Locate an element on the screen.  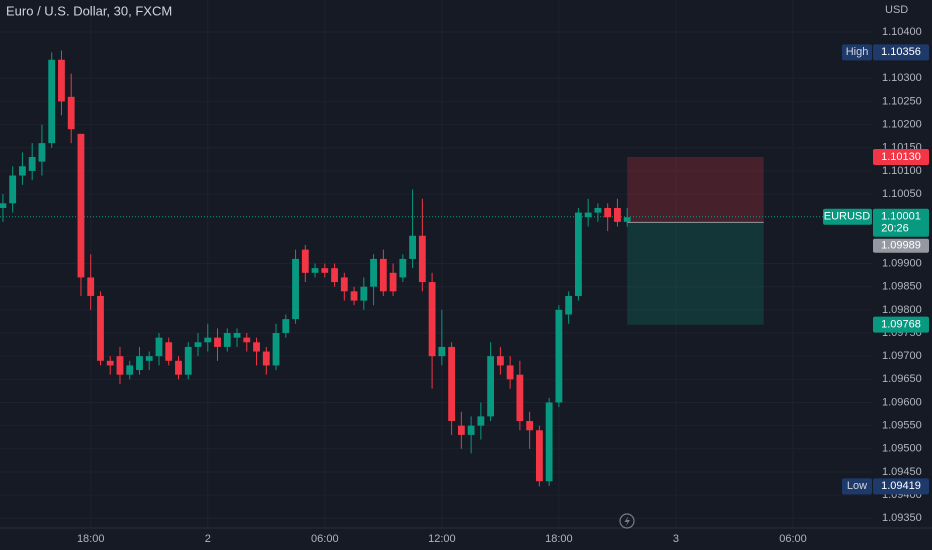
entry-price: 1.09989 is located at coordinates (901, 246).